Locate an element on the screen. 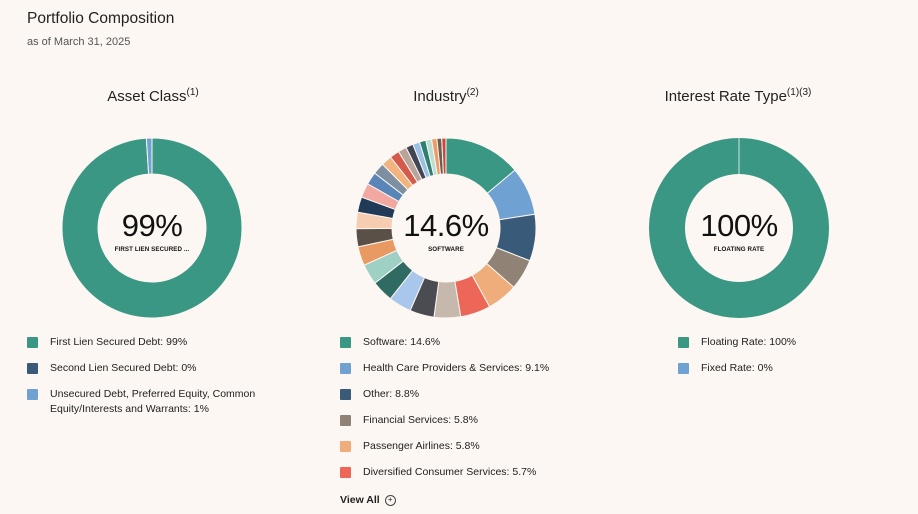  industry-panel: Industry(2) is located at coordinates (446, 97).